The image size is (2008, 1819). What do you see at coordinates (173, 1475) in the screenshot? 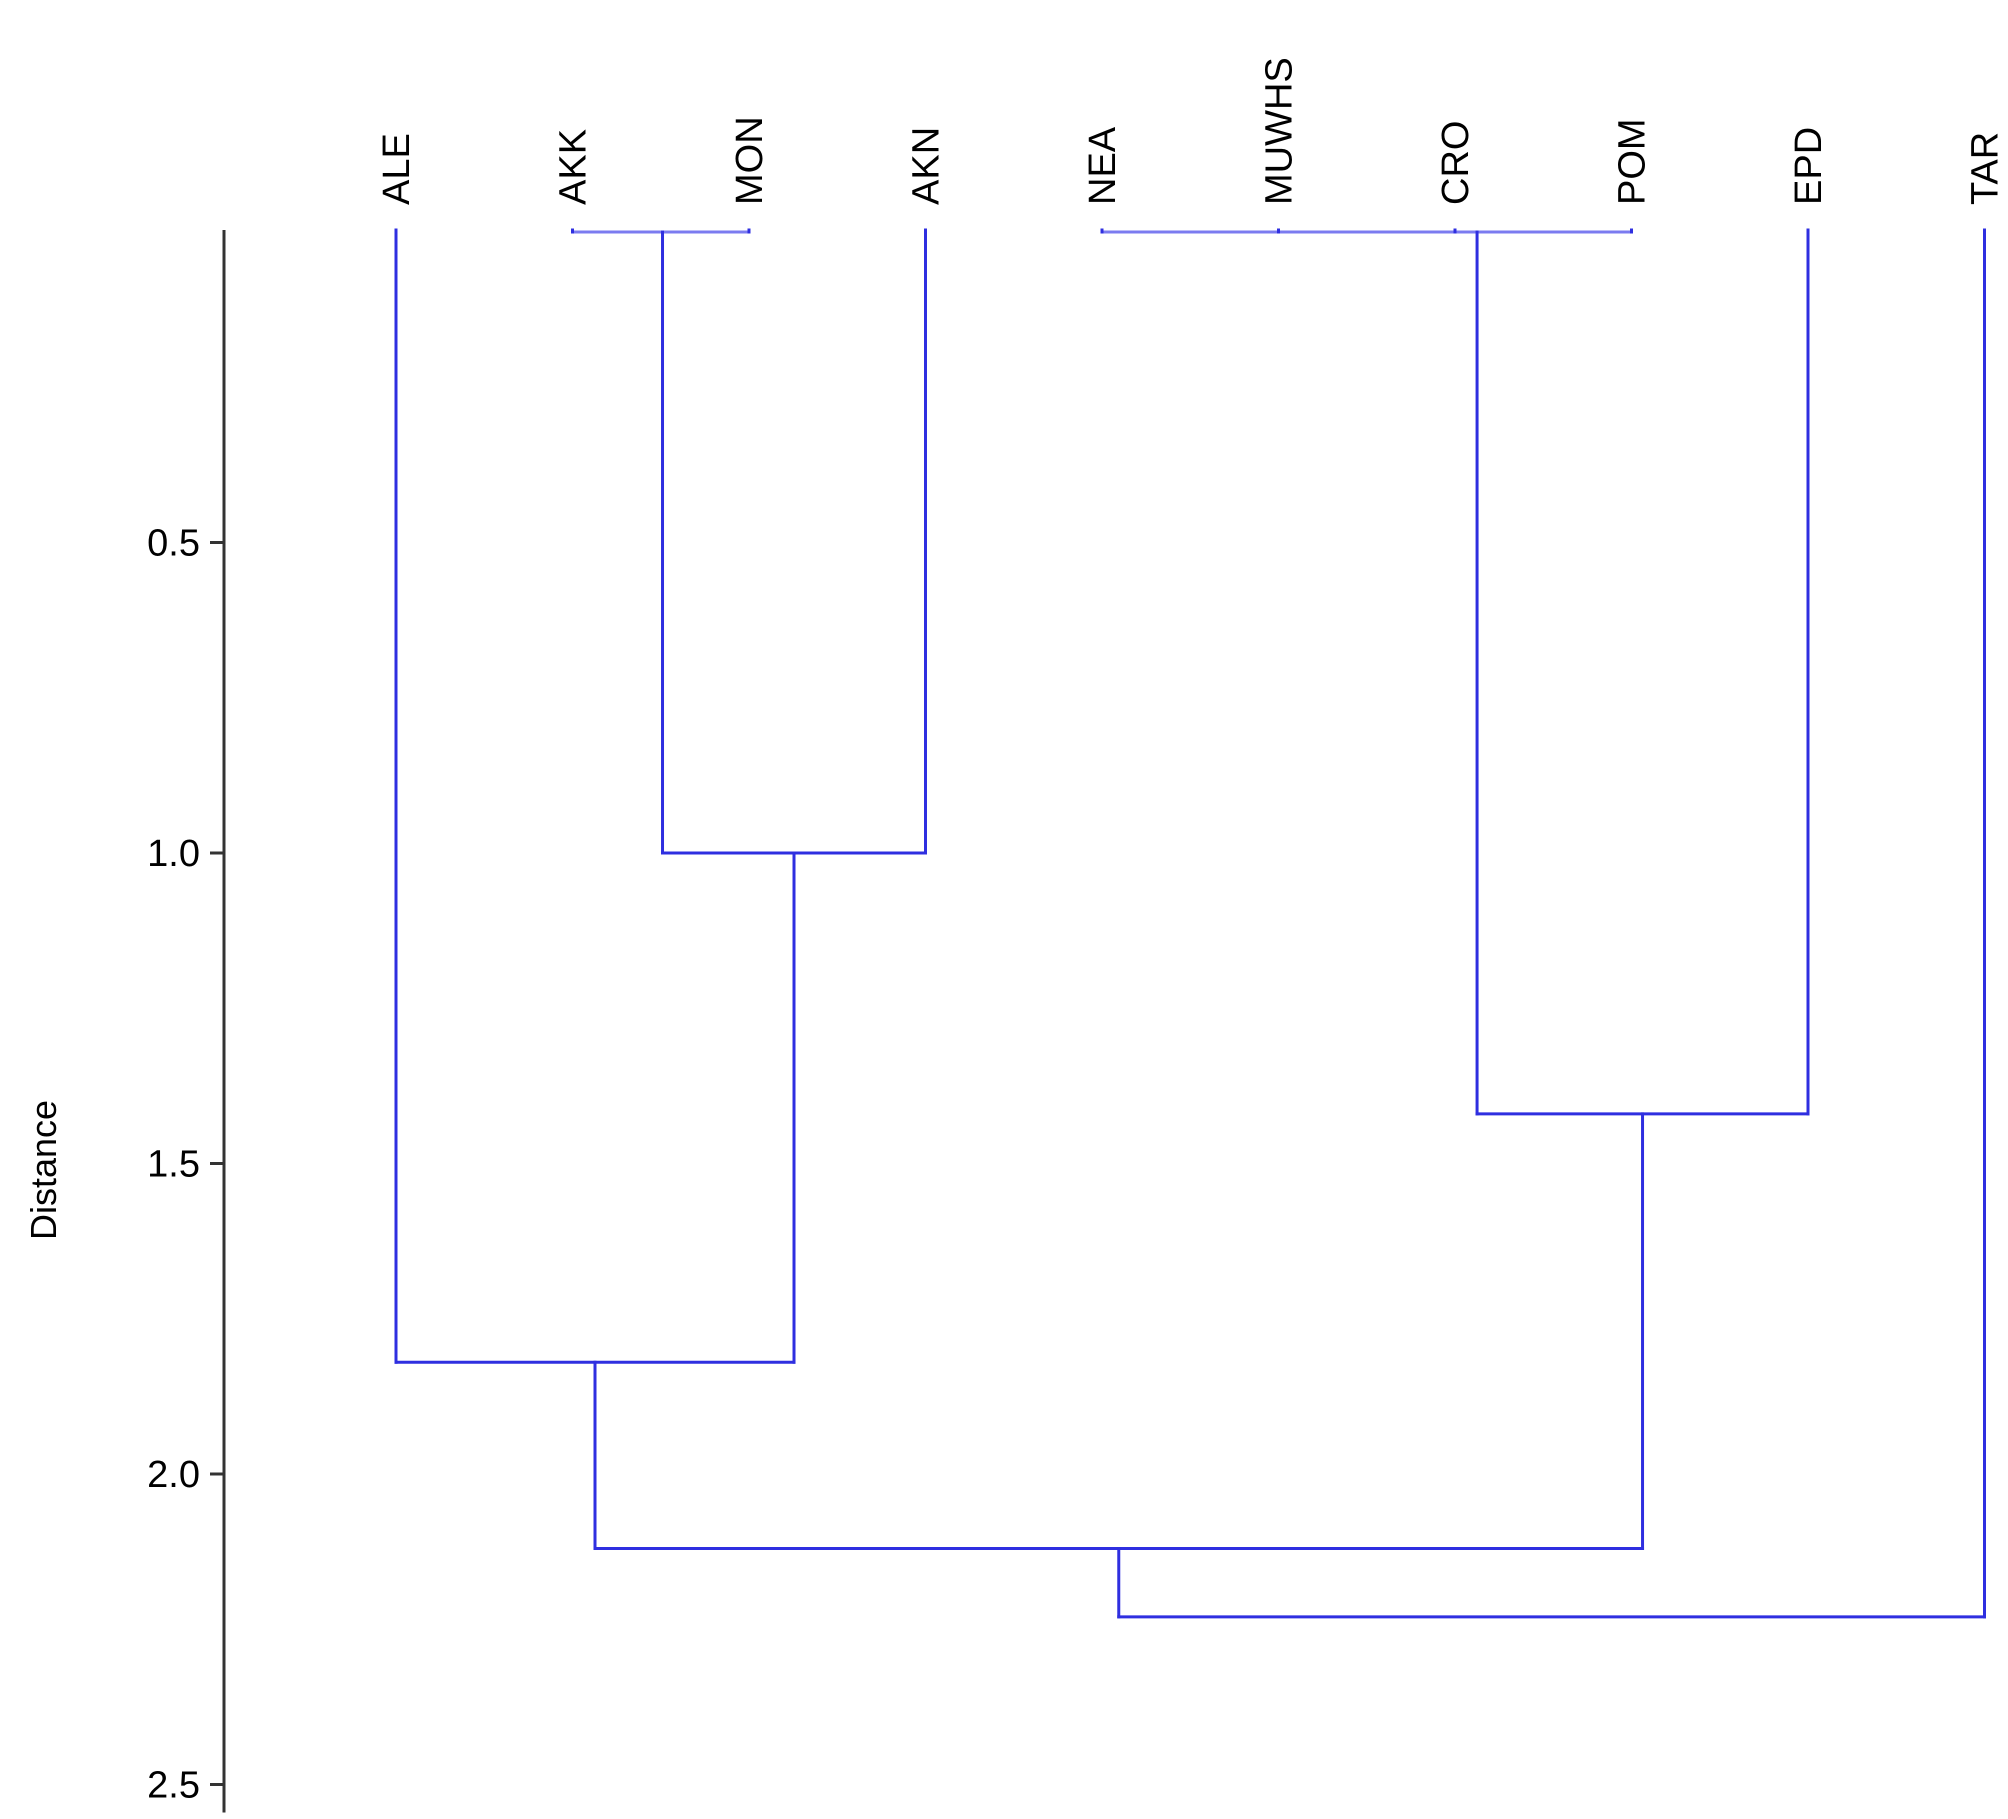
I see `y-tick-label: 2.0` at bounding box center [173, 1475].